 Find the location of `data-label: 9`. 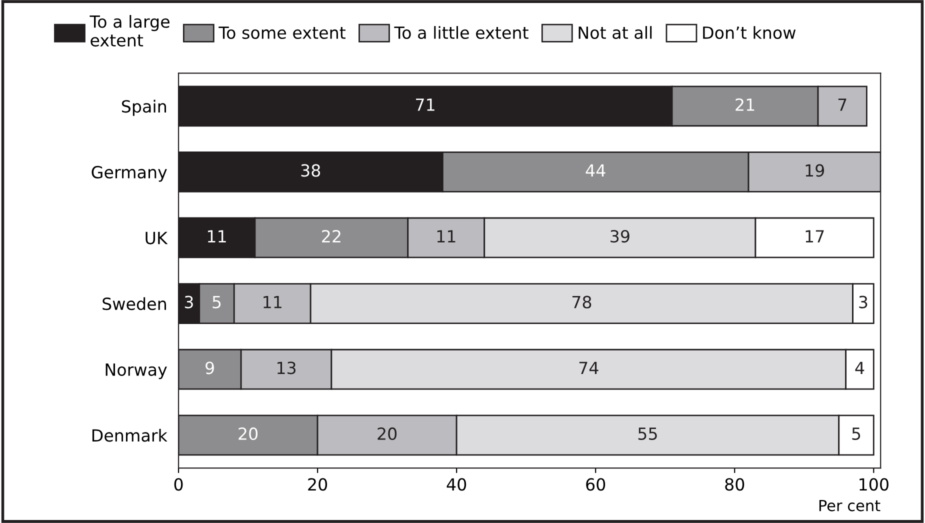

data-label: 9 is located at coordinates (210, 368).